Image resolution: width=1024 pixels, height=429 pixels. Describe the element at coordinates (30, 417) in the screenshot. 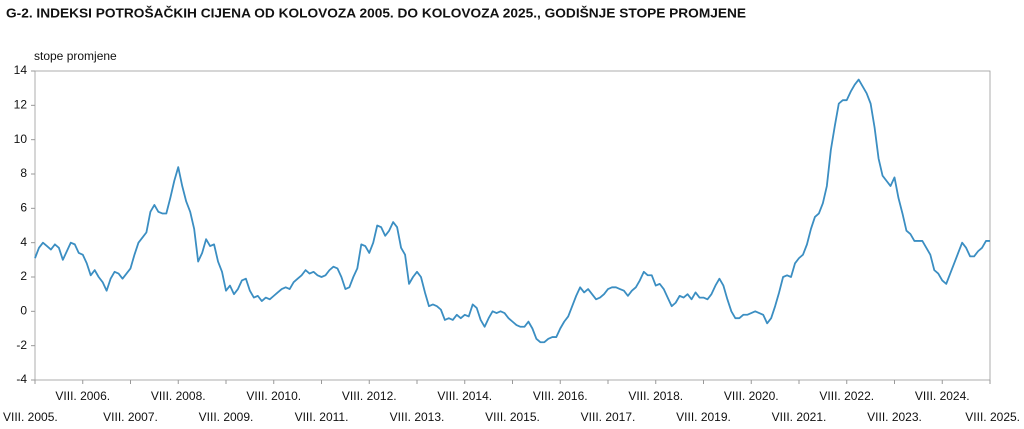

I see `x-tick-label: VIII. 2005.` at that location.